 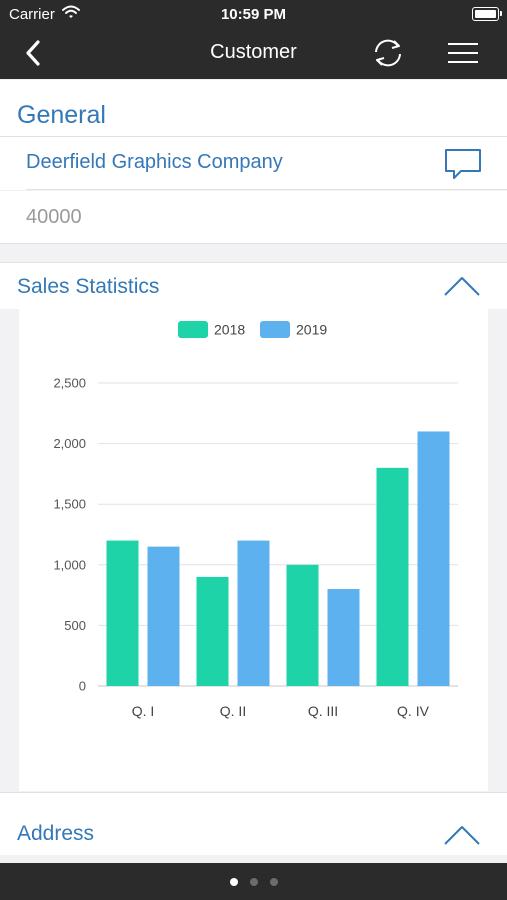 I want to click on comment-icon, so click(x=463, y=164).